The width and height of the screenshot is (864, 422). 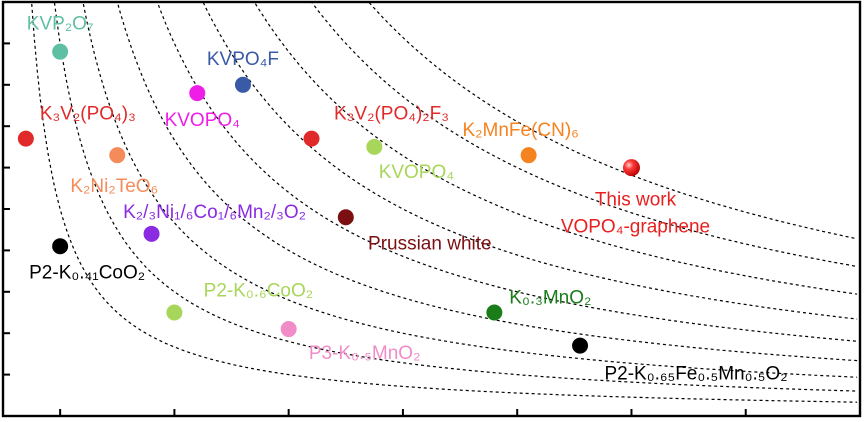 I want to click on point-label: This work, so click(x=636, y=200).